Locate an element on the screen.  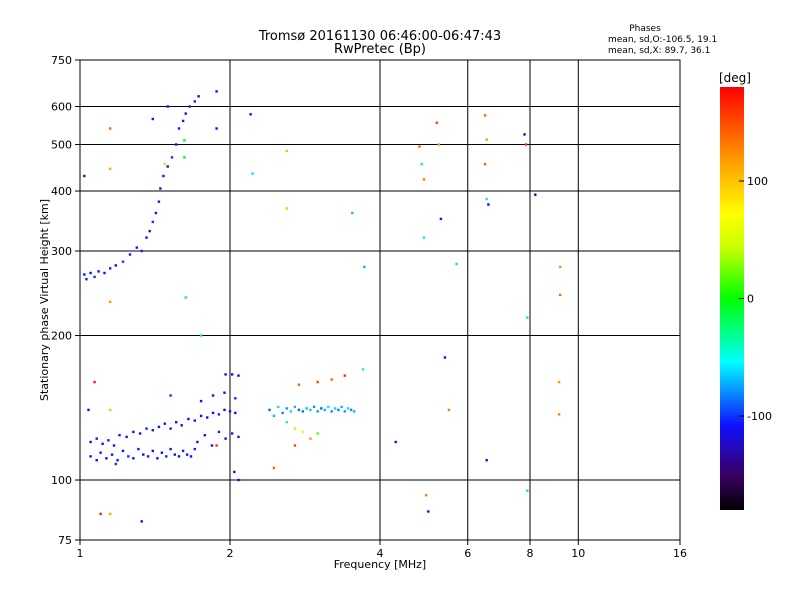
x-tick-label: 4 is located at coordinates (380, 553).